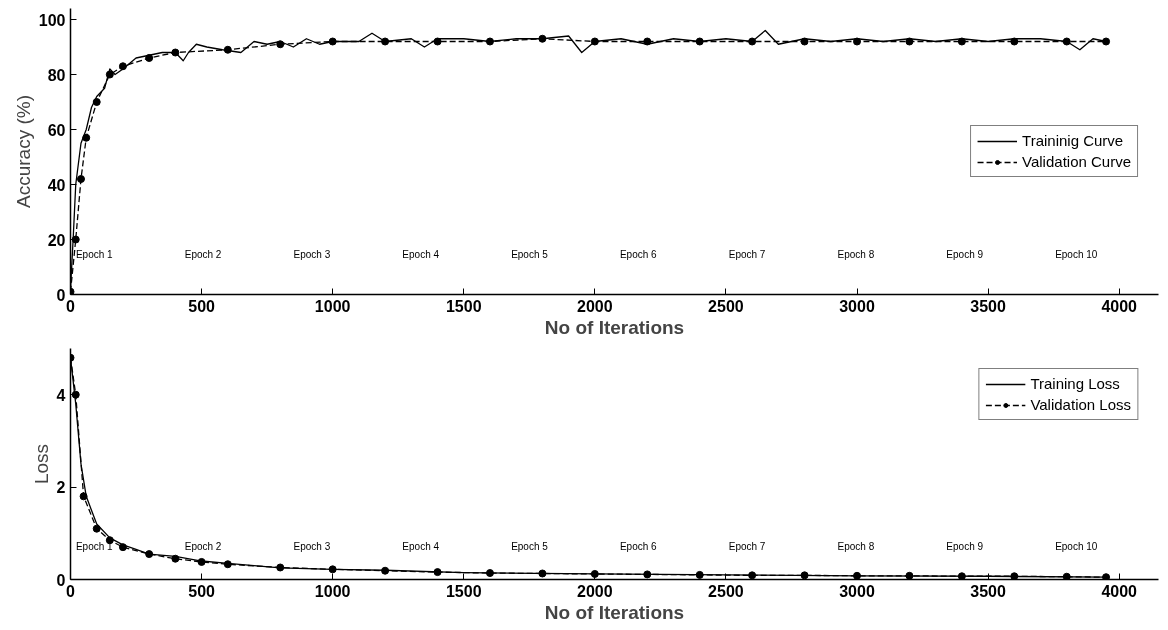  I want to click on y-tick-label: 2, so click(61, 488).